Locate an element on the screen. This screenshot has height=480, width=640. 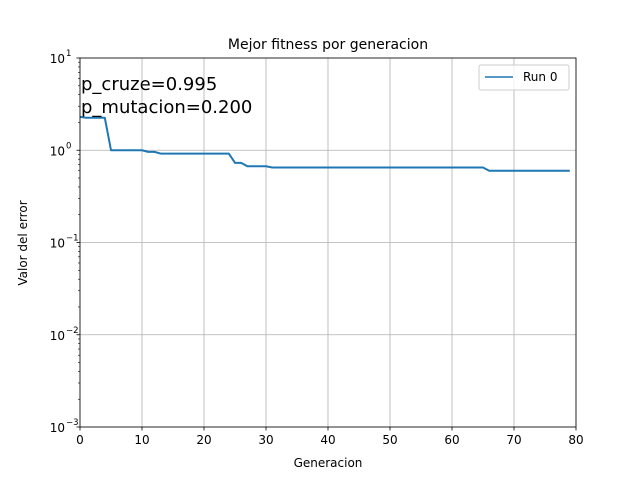
x-tick-label: 40 is located at coordinates (327, 440).